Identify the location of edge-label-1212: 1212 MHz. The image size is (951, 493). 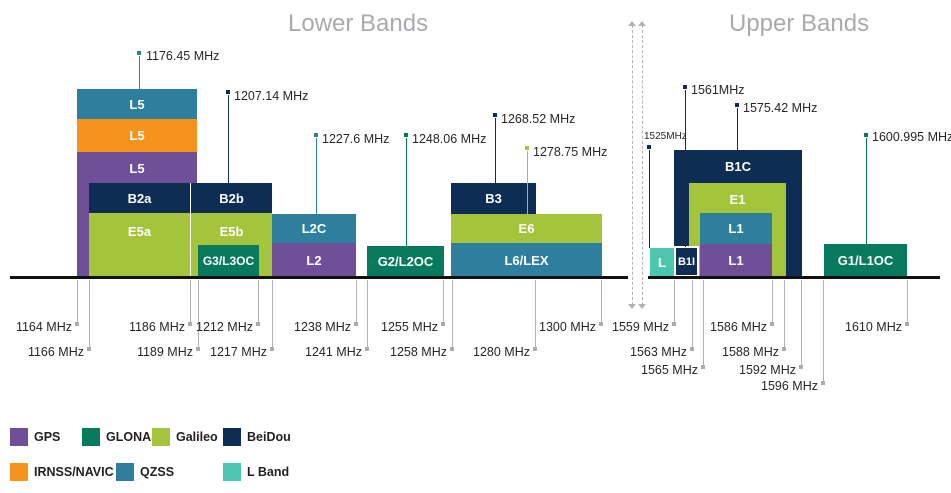
(224, 327).